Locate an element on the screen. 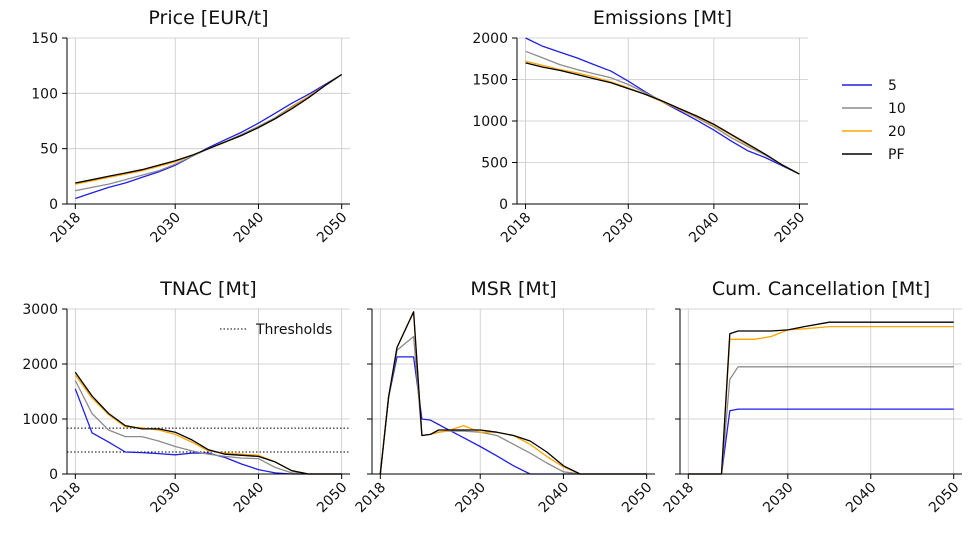 This screenshot has width=970, height=536. panel-title: Emissions [Mt] is located at coordinates (662, 18).